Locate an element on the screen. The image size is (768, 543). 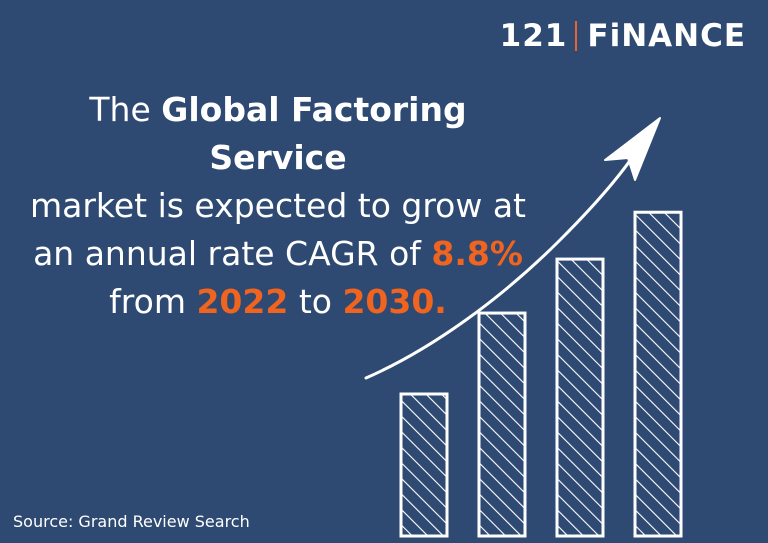
start-year: 2022 is located at coordinates (242, 301).